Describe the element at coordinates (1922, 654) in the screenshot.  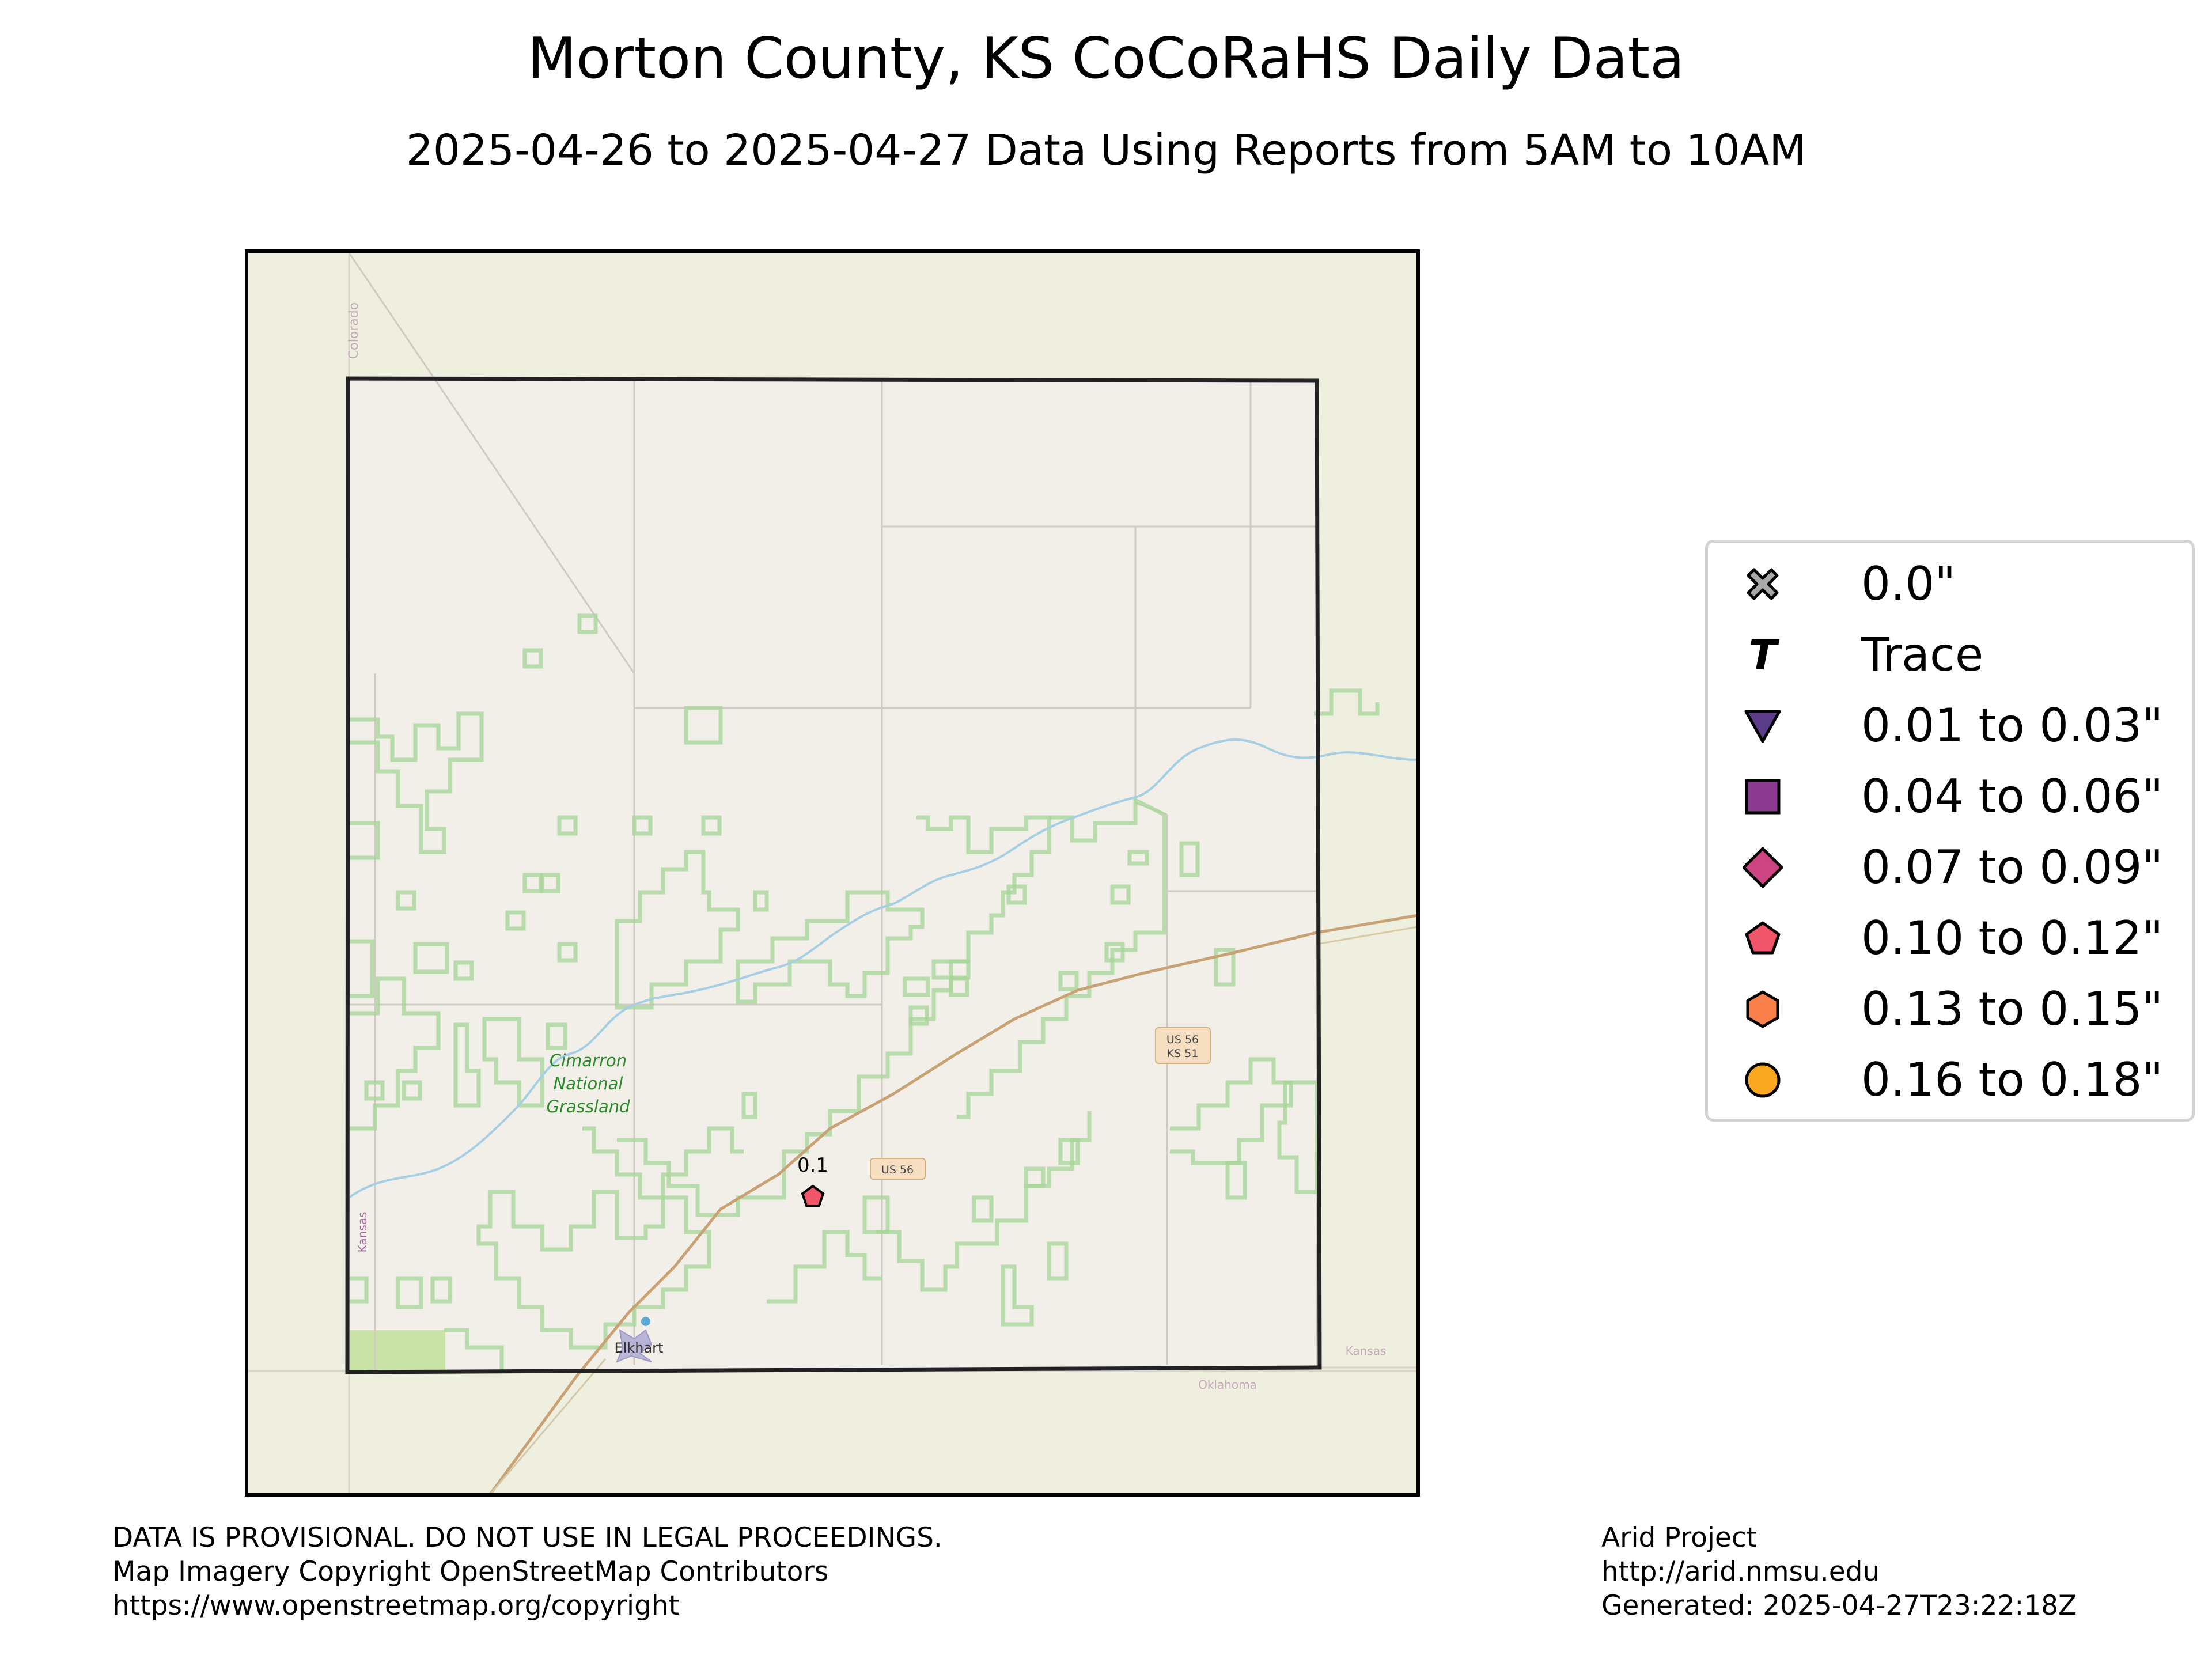
I see `legend-label-trace: Trace` at that location.